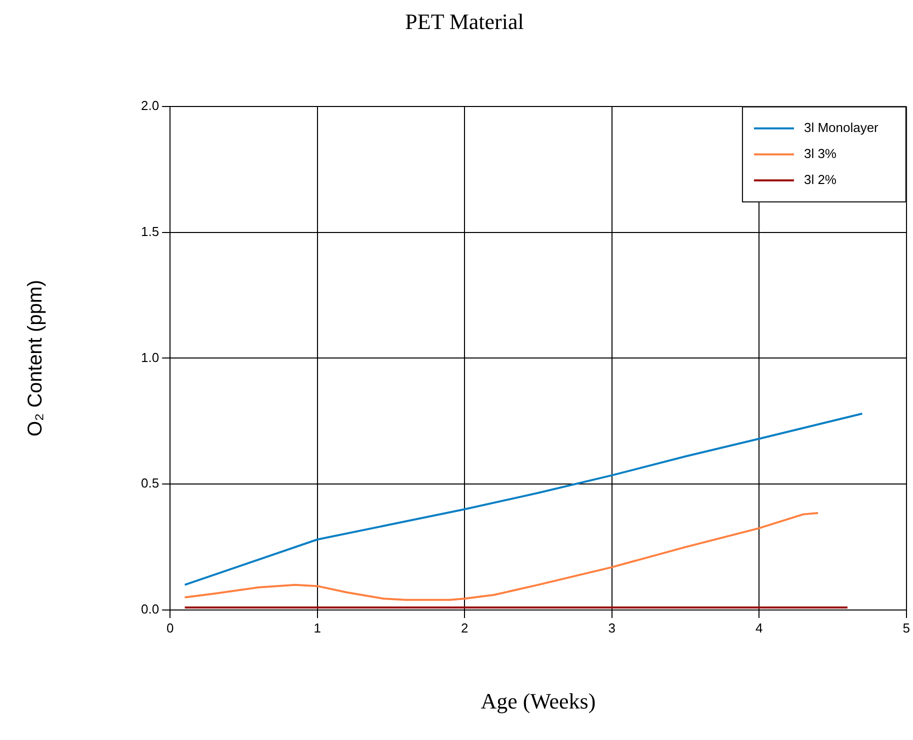 The height and width of the screenshot is (740, 913). Describe the element at coordinates (150, 483) in the screenshot. I see `y-tick-label: 0.5` at that location.